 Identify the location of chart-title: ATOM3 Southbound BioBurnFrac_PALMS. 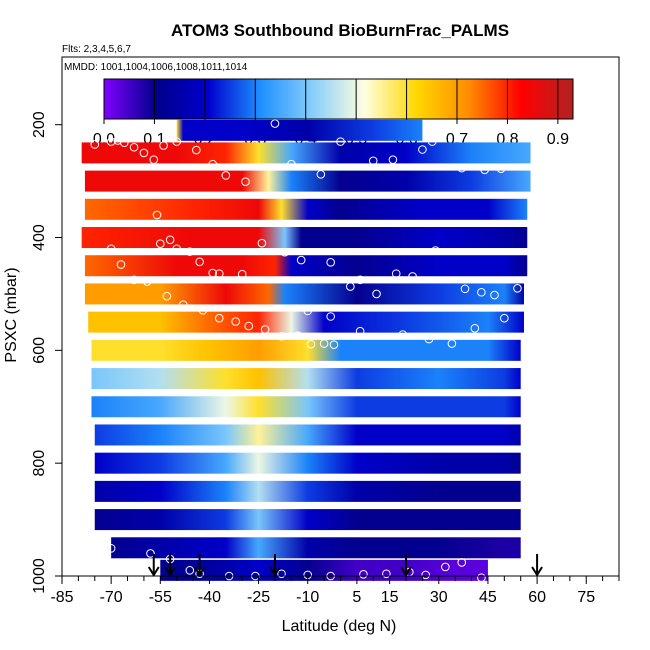
(340, 30).